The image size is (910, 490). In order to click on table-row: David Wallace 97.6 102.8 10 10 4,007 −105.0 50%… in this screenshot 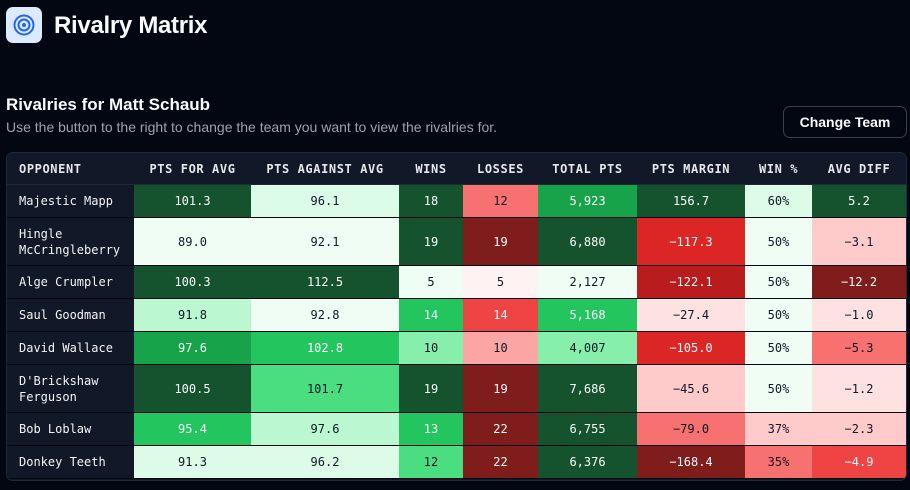, I will do `click(456, 348)`.